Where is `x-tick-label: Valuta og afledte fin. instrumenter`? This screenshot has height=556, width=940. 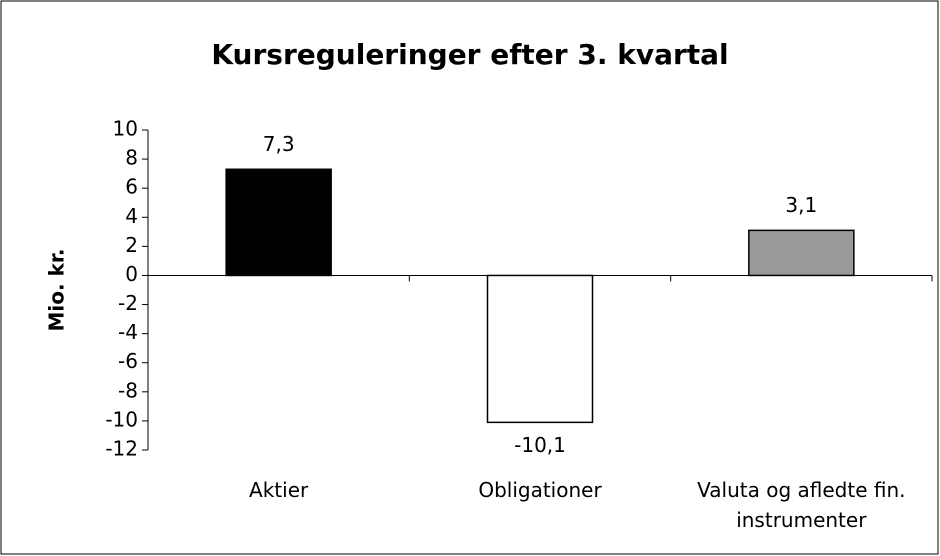 x-tick-label: Valuta og afledte fin. instrumenter is located at coordinates (801, 505).